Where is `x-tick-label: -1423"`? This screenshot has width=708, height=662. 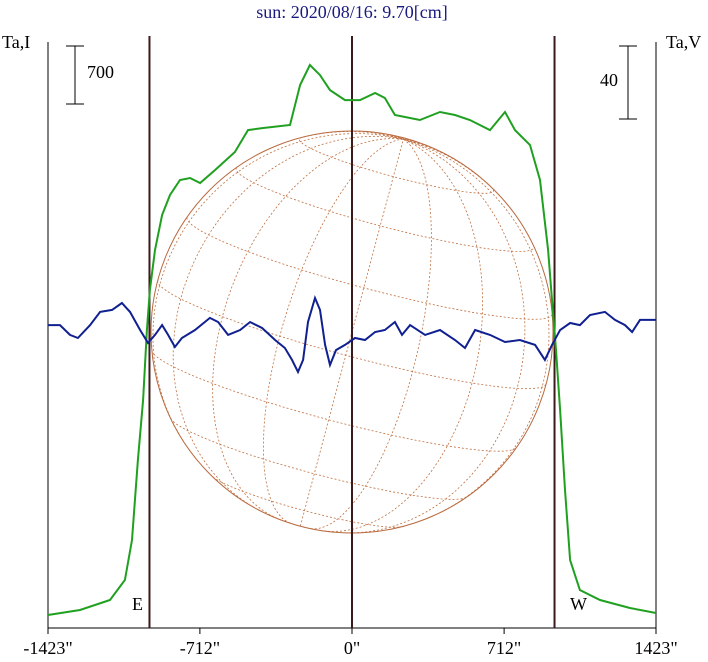 x-tick-label: -1423" is located at coordinates (47, 648).